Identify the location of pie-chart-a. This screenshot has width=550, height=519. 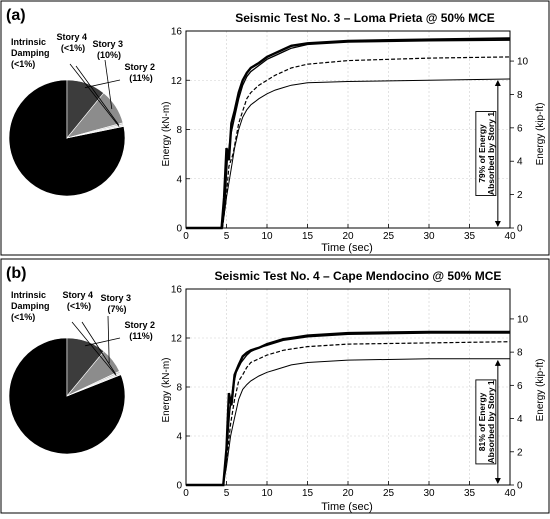
(67, 128).